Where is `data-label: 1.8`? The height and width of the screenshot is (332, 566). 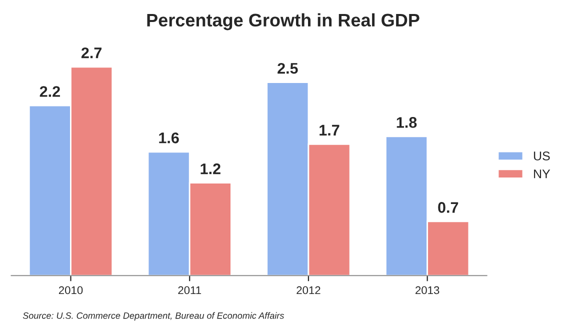 data-label: 1.8 is located at coordinates (406, 122).